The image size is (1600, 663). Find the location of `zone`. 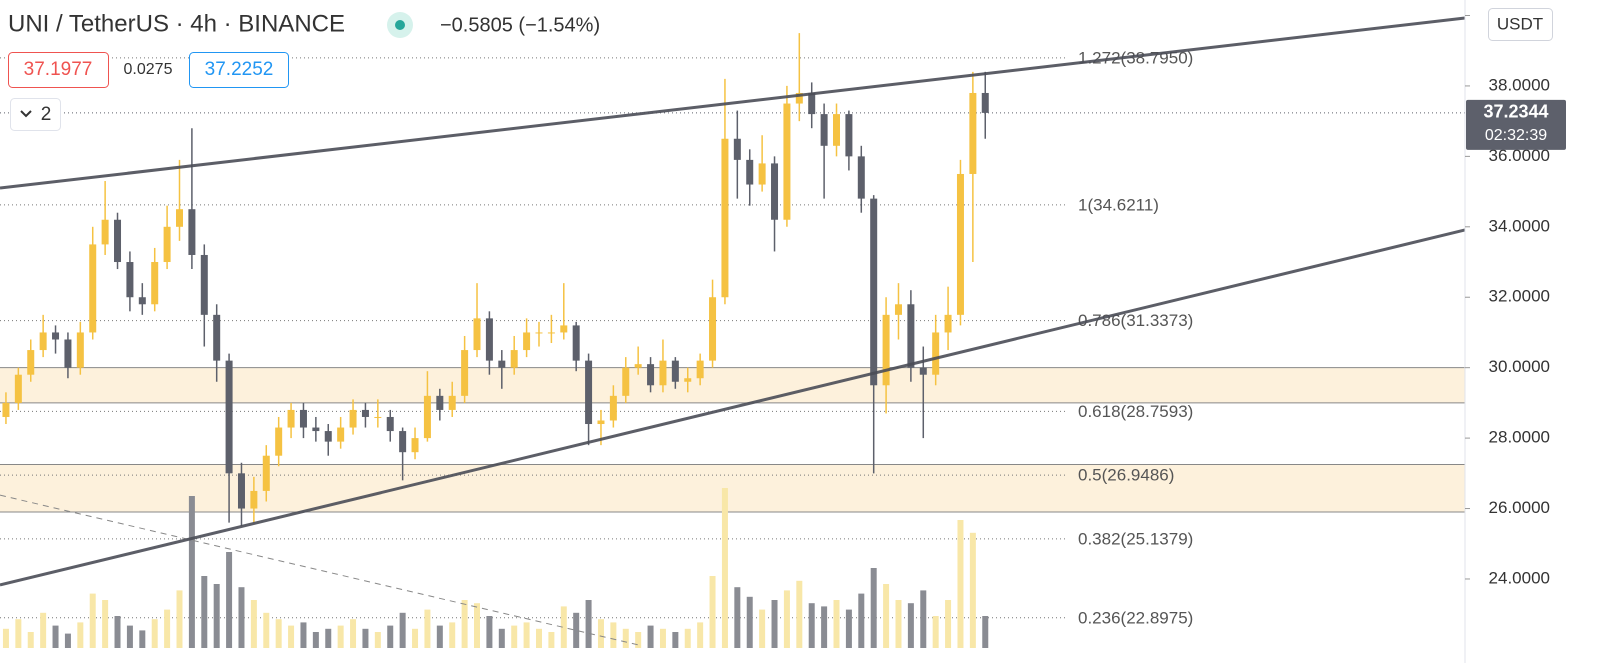

zone is located at coordinates (732, 385).